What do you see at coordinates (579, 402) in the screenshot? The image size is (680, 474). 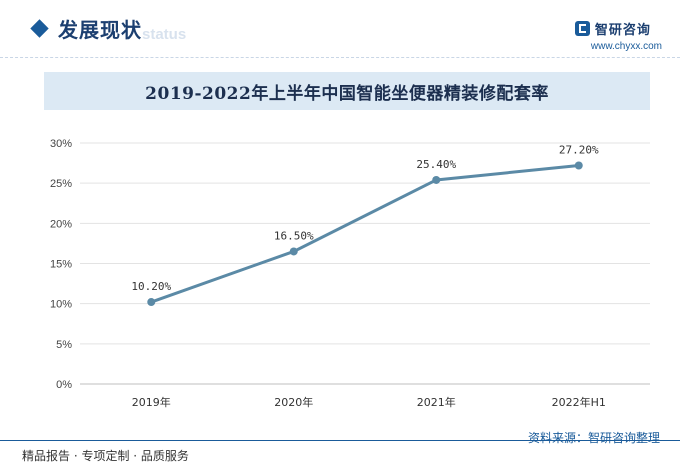 I see `x-category-label: 2022年H1` at bounding box center [579, 402].